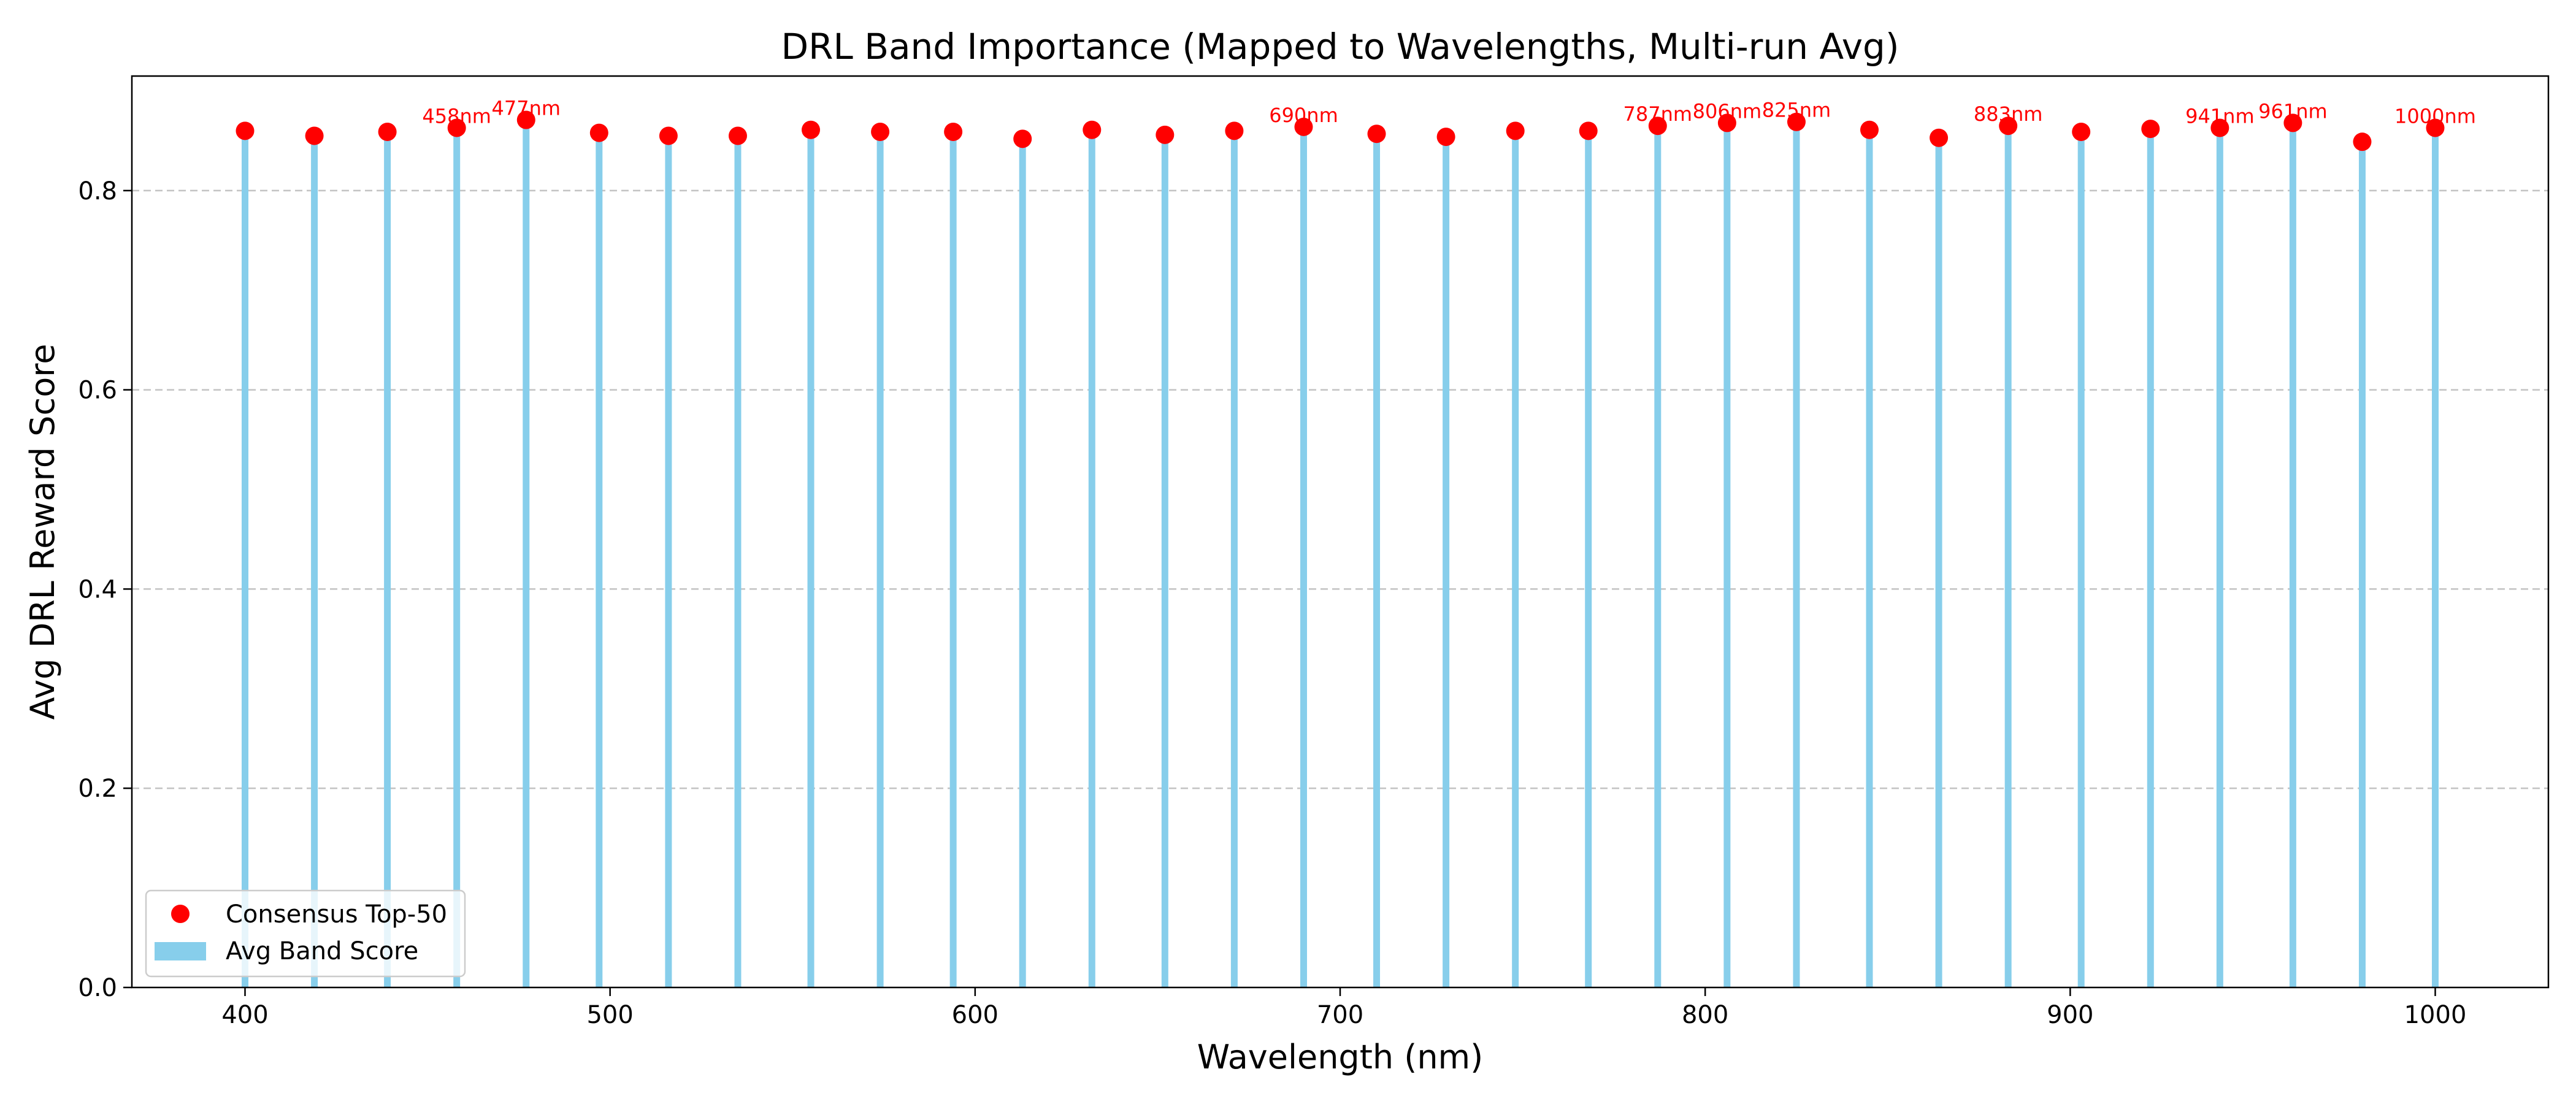 This screenshot has width=2576, height=1104. What do you see at coordinates (1340, 1015) in the screenshot?
I see `x-tick-label: 700` at bounding box center [1340, 1015].